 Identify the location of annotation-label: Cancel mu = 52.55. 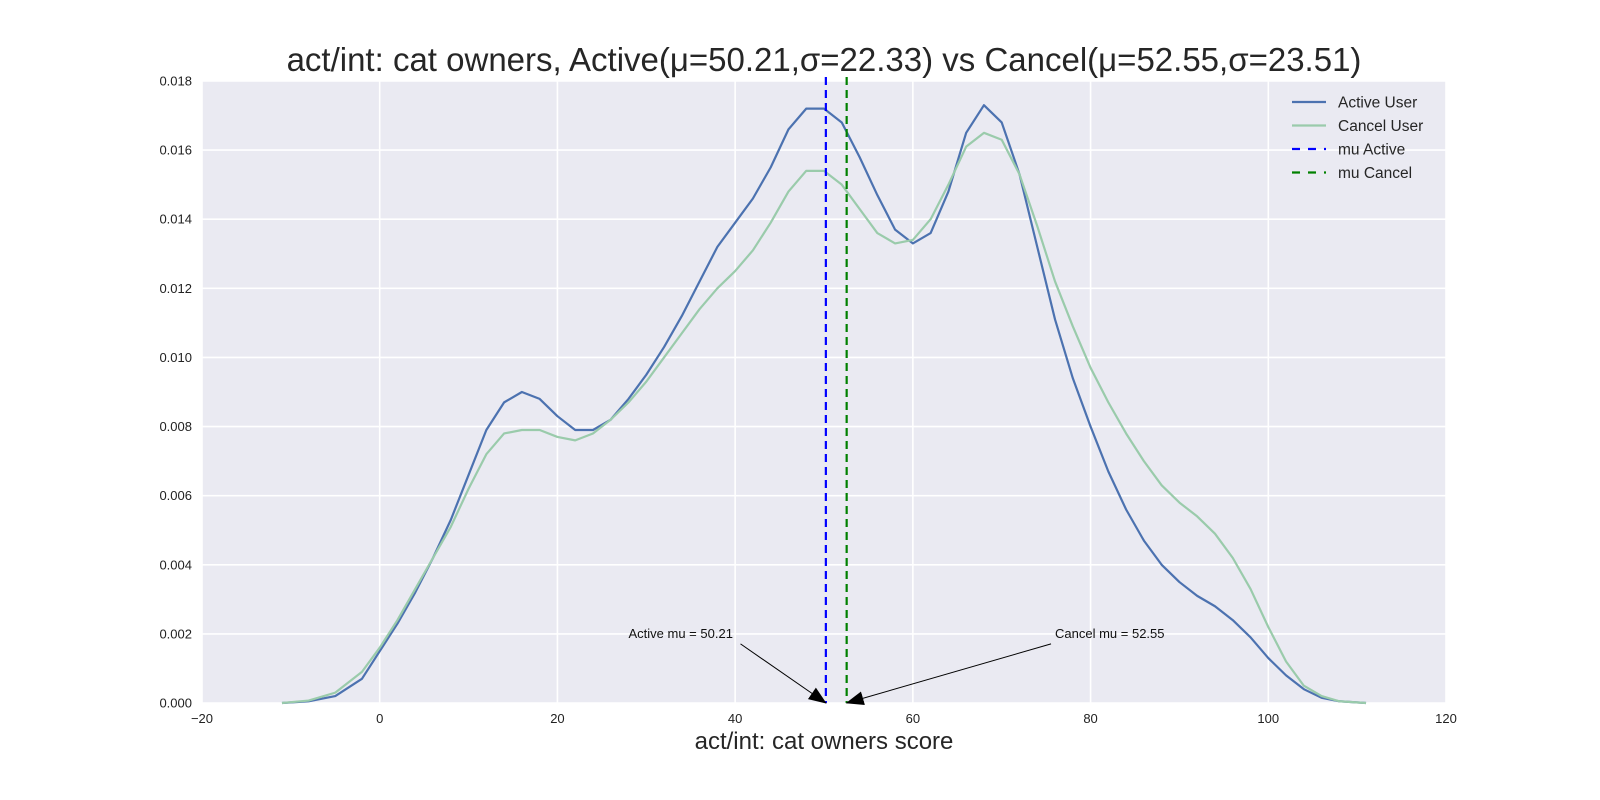
(1109, 633).